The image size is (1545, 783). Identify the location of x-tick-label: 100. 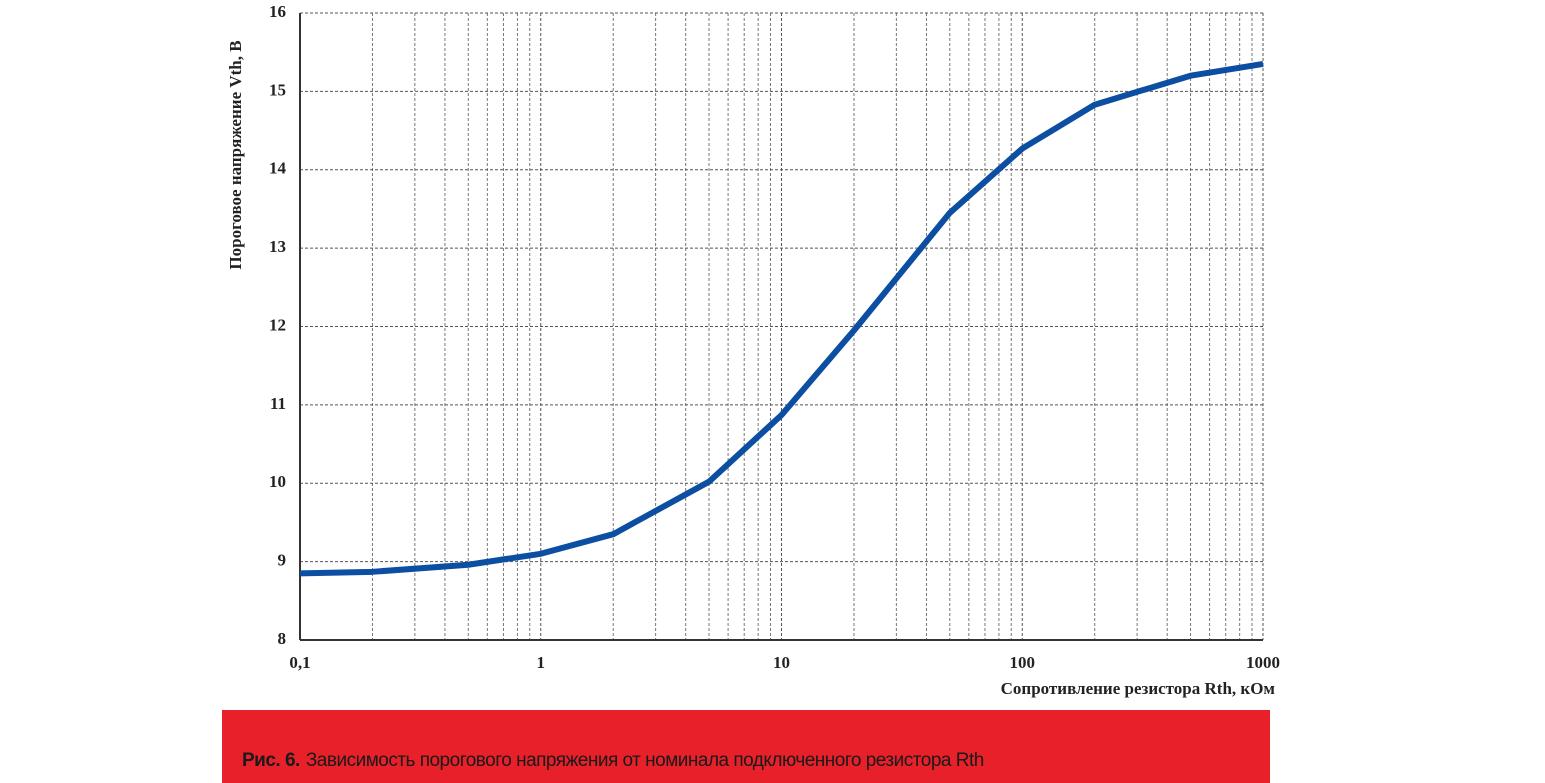
(1023, 662).